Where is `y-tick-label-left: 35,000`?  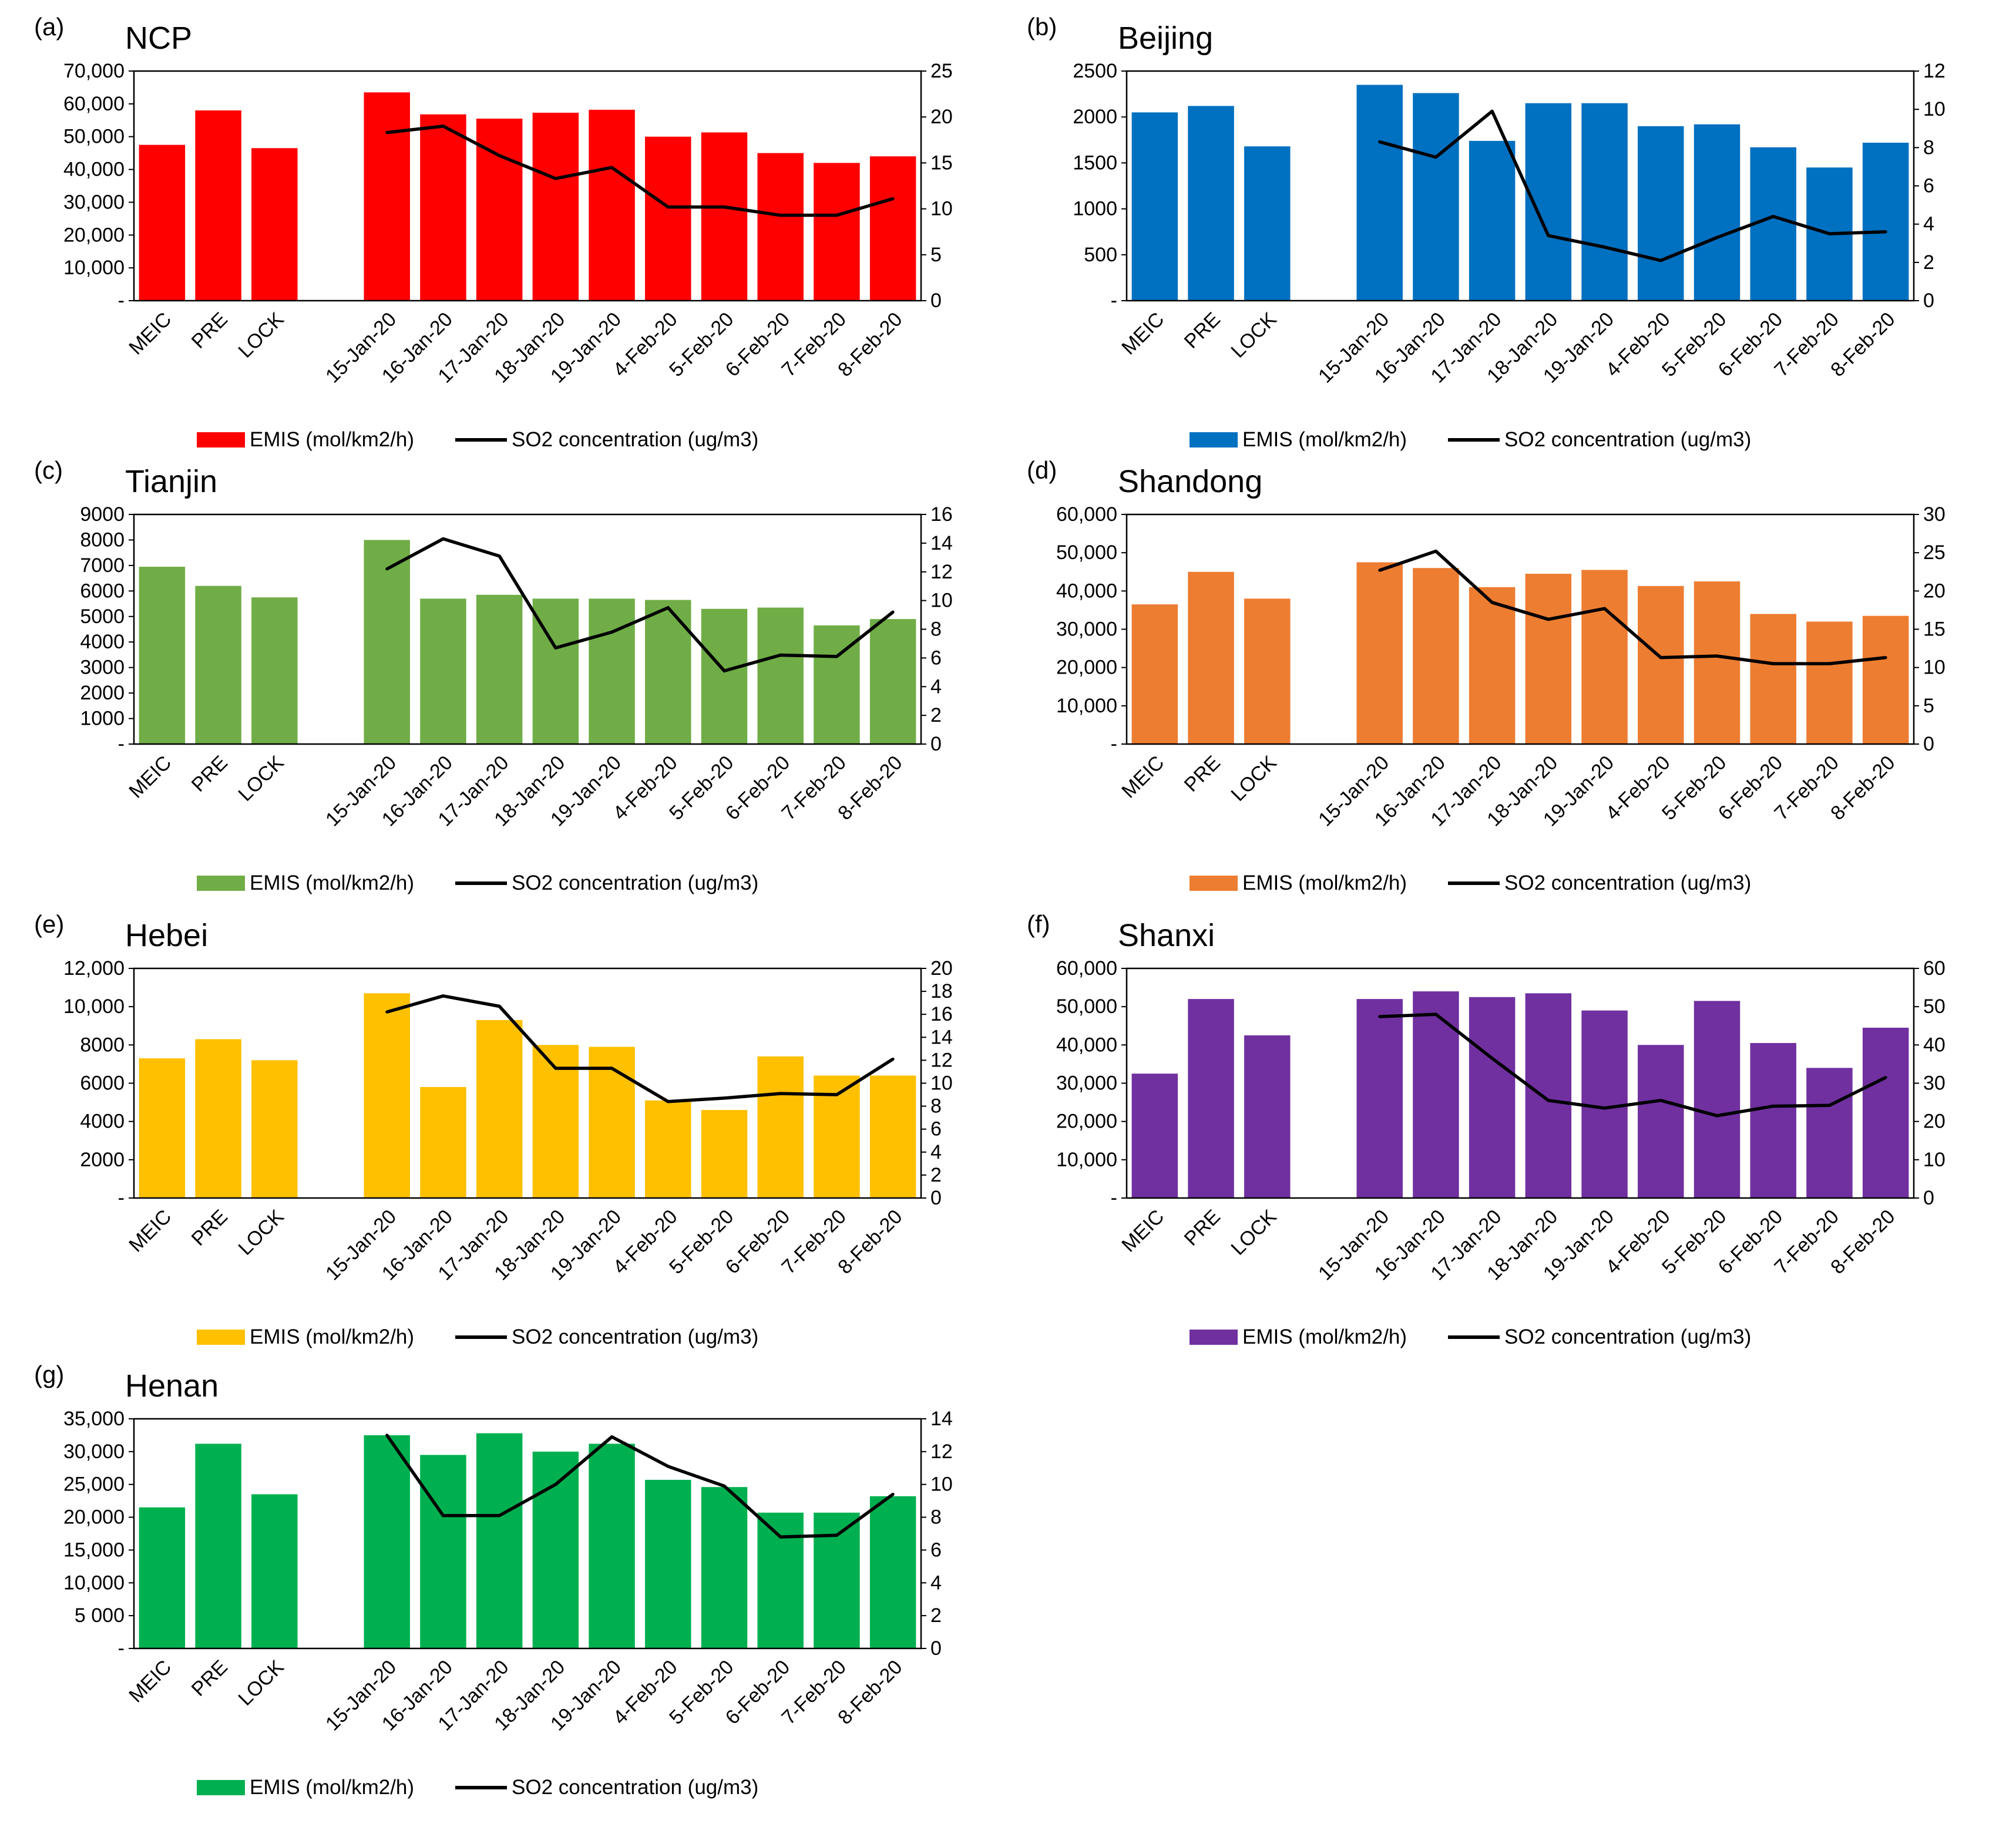 y-tick-label-left: 35,000 is located at coordinates (94, 1419).